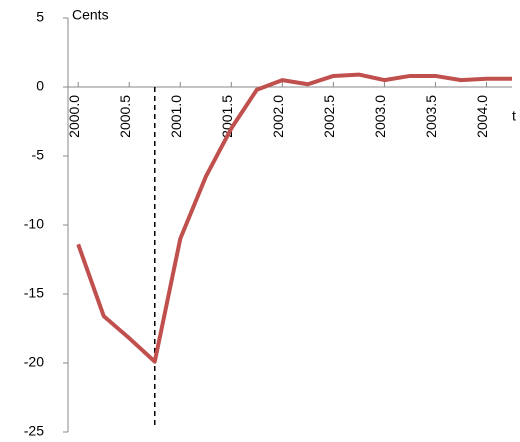 The width and height of the screenshot is (520, 442). Describe the element at coordinates (74, 116) in the screenshot. I see `x-tick-label: 2000.0` at that location.